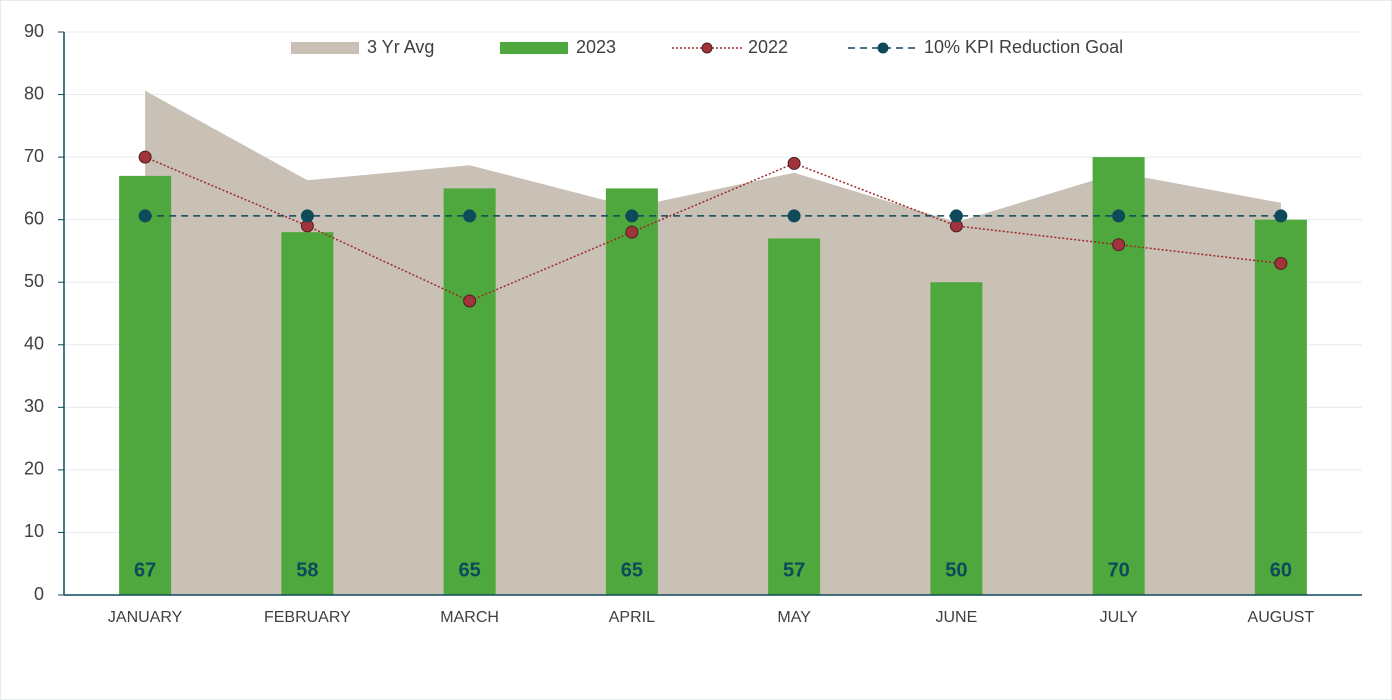 This screenshot has width=1392, height=700. I want to click on y-tick-label: 40, so click(34, 344).